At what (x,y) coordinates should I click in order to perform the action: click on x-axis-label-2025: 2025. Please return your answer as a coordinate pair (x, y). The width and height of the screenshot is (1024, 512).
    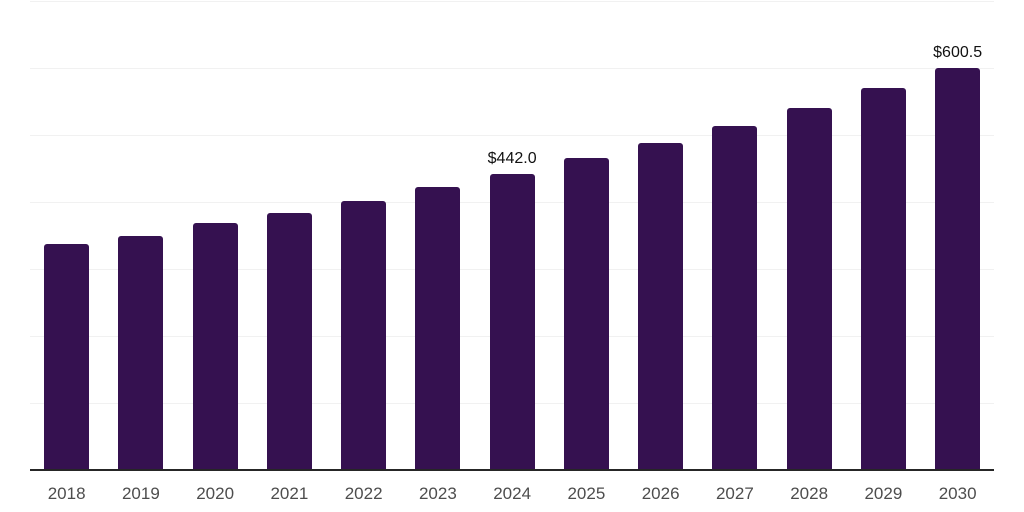
    Looking at the image, I should click on (586, 493).